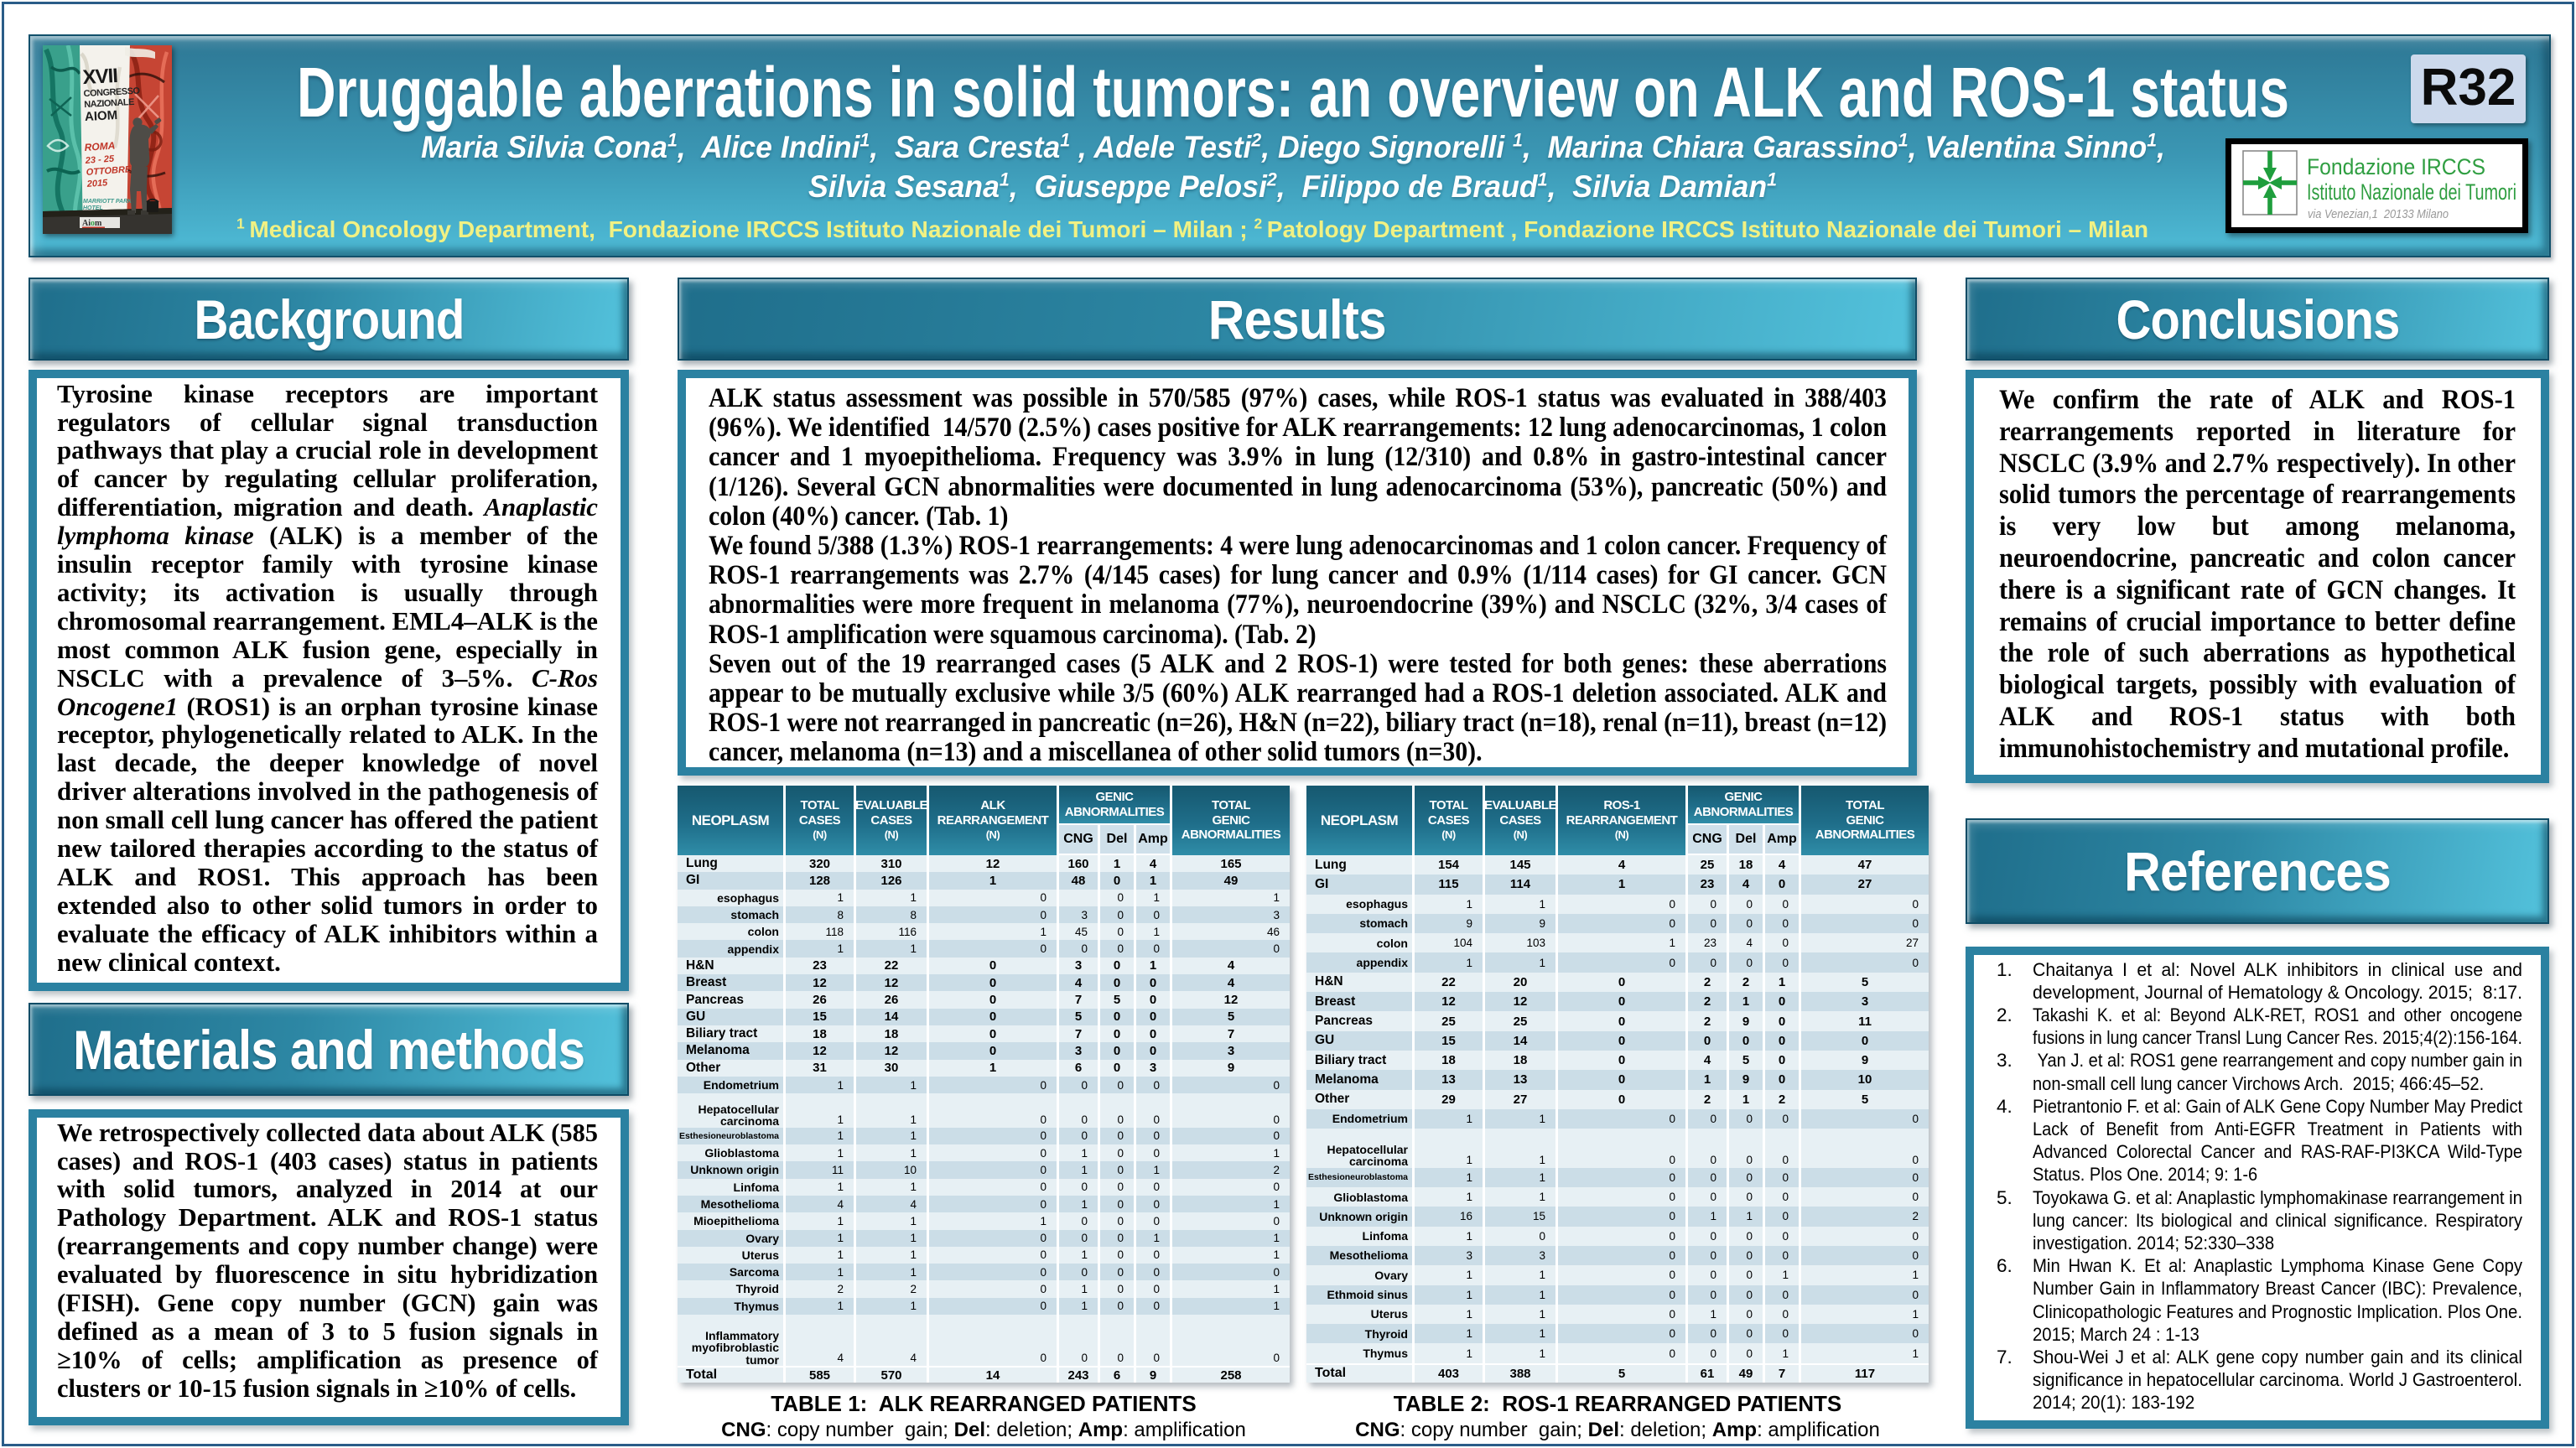  What do you see at coordinates (107, 202) in the screenshot?
I see `svg-text: MARRIOTT PARK` at bounding box center [107, 202].